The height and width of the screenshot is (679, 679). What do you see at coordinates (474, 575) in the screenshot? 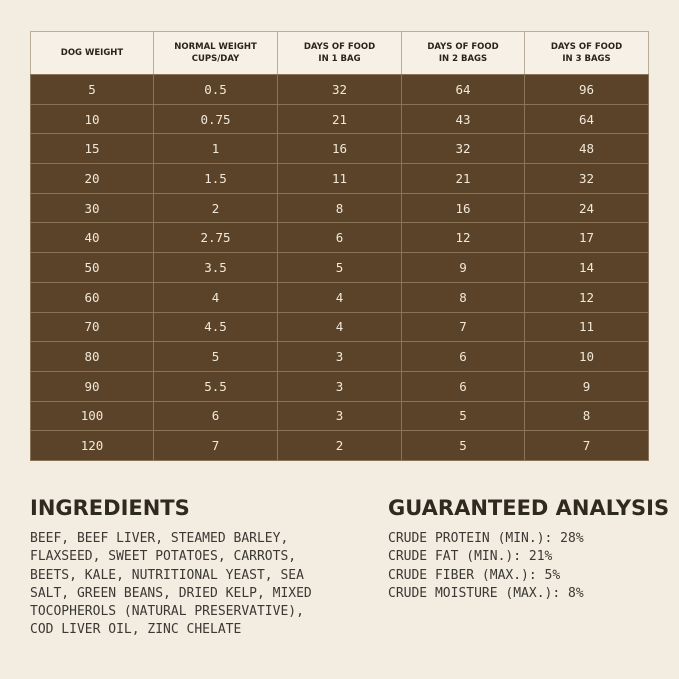
I see `text-line: CRUDE FIBER (MAX.): 5%` at bounding box center [474, 575].